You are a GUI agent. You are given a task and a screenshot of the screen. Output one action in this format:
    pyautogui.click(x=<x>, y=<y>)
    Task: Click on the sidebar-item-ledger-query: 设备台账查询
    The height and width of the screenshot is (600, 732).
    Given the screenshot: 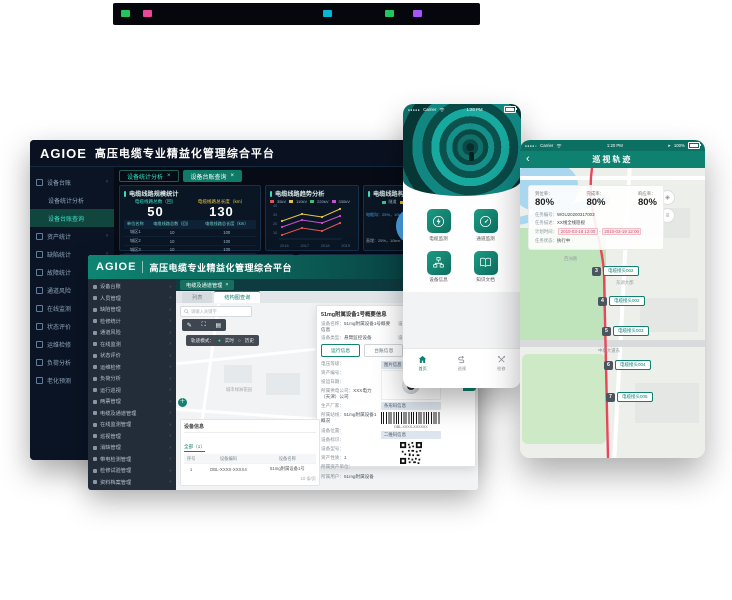 What is the action you would take?
    pyautogui.click(x=72, y=218)
    